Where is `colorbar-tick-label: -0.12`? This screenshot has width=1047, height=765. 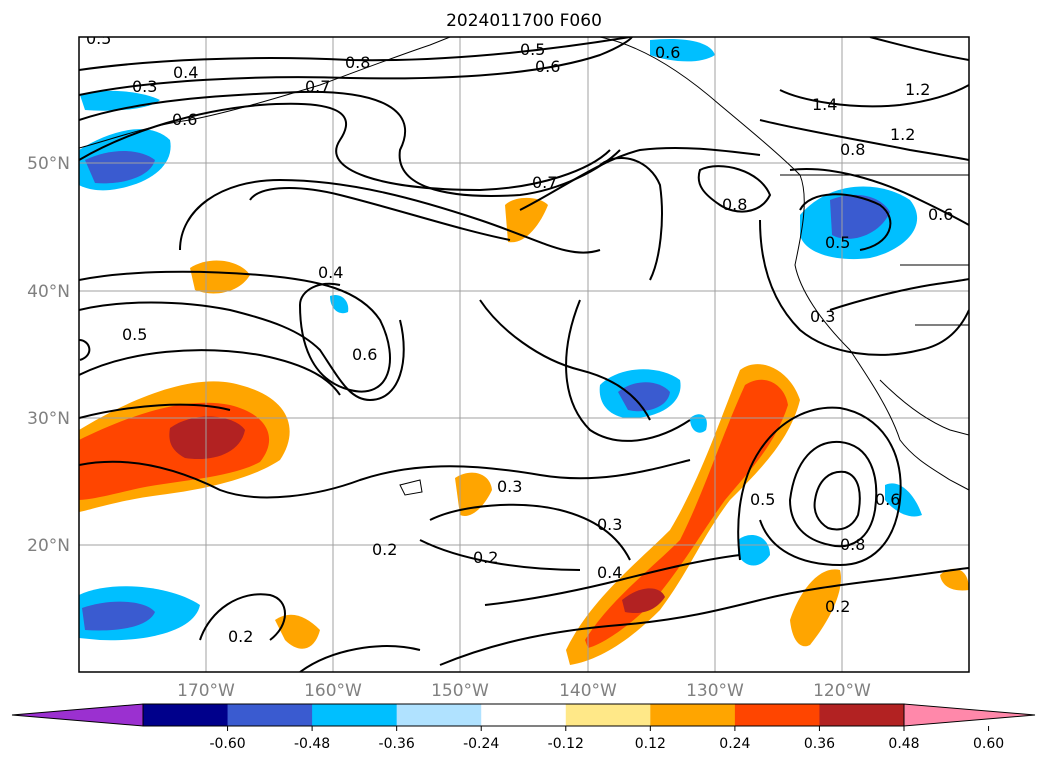
colorbar-tick-label: -0.12 is located at coordinates (566, 744).